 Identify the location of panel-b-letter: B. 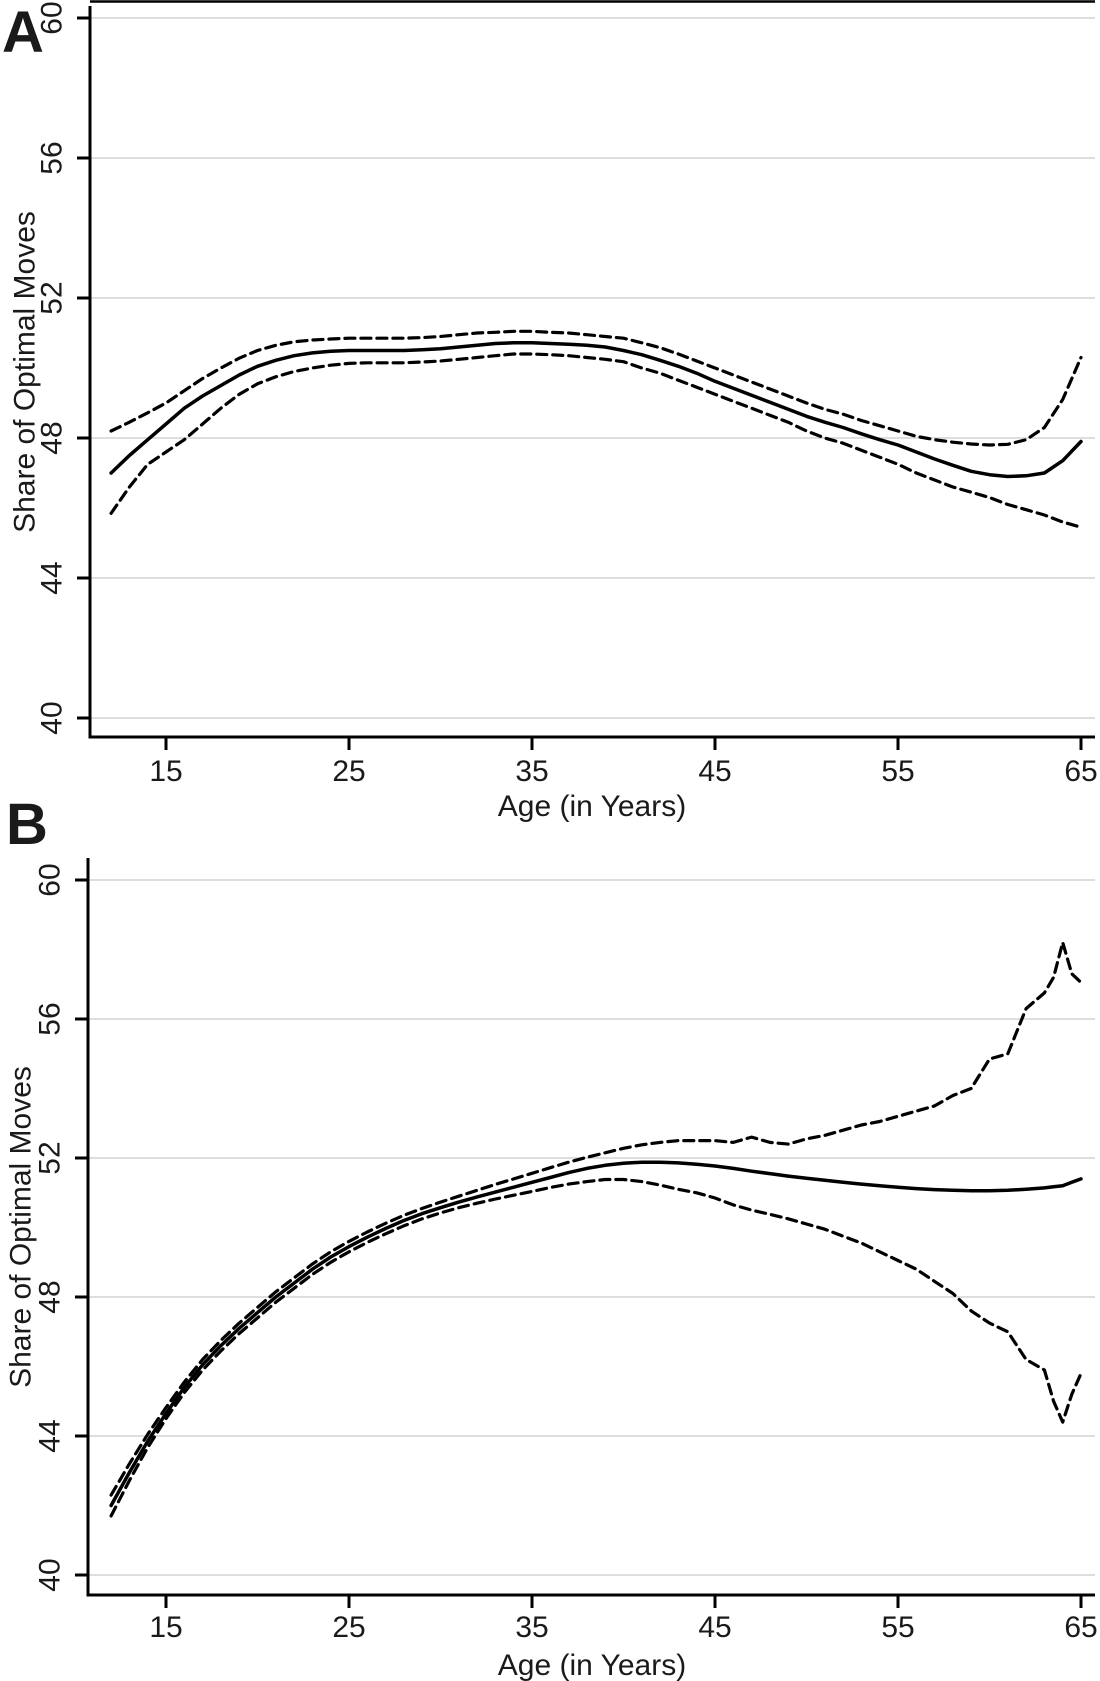
(27, 824).